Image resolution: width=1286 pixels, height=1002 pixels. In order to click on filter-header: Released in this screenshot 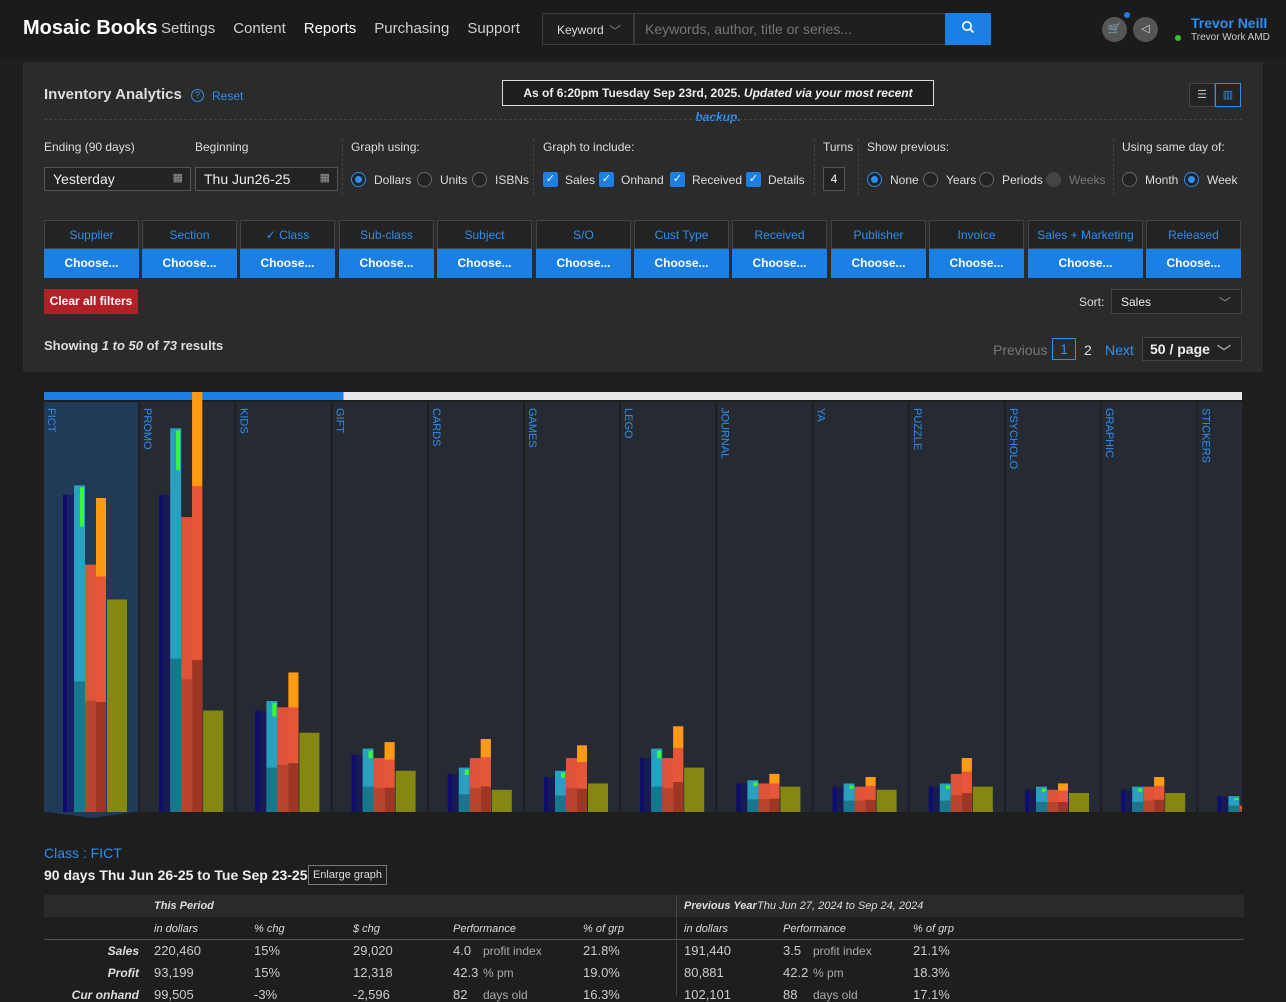, I will do `click(1193, 234)`.